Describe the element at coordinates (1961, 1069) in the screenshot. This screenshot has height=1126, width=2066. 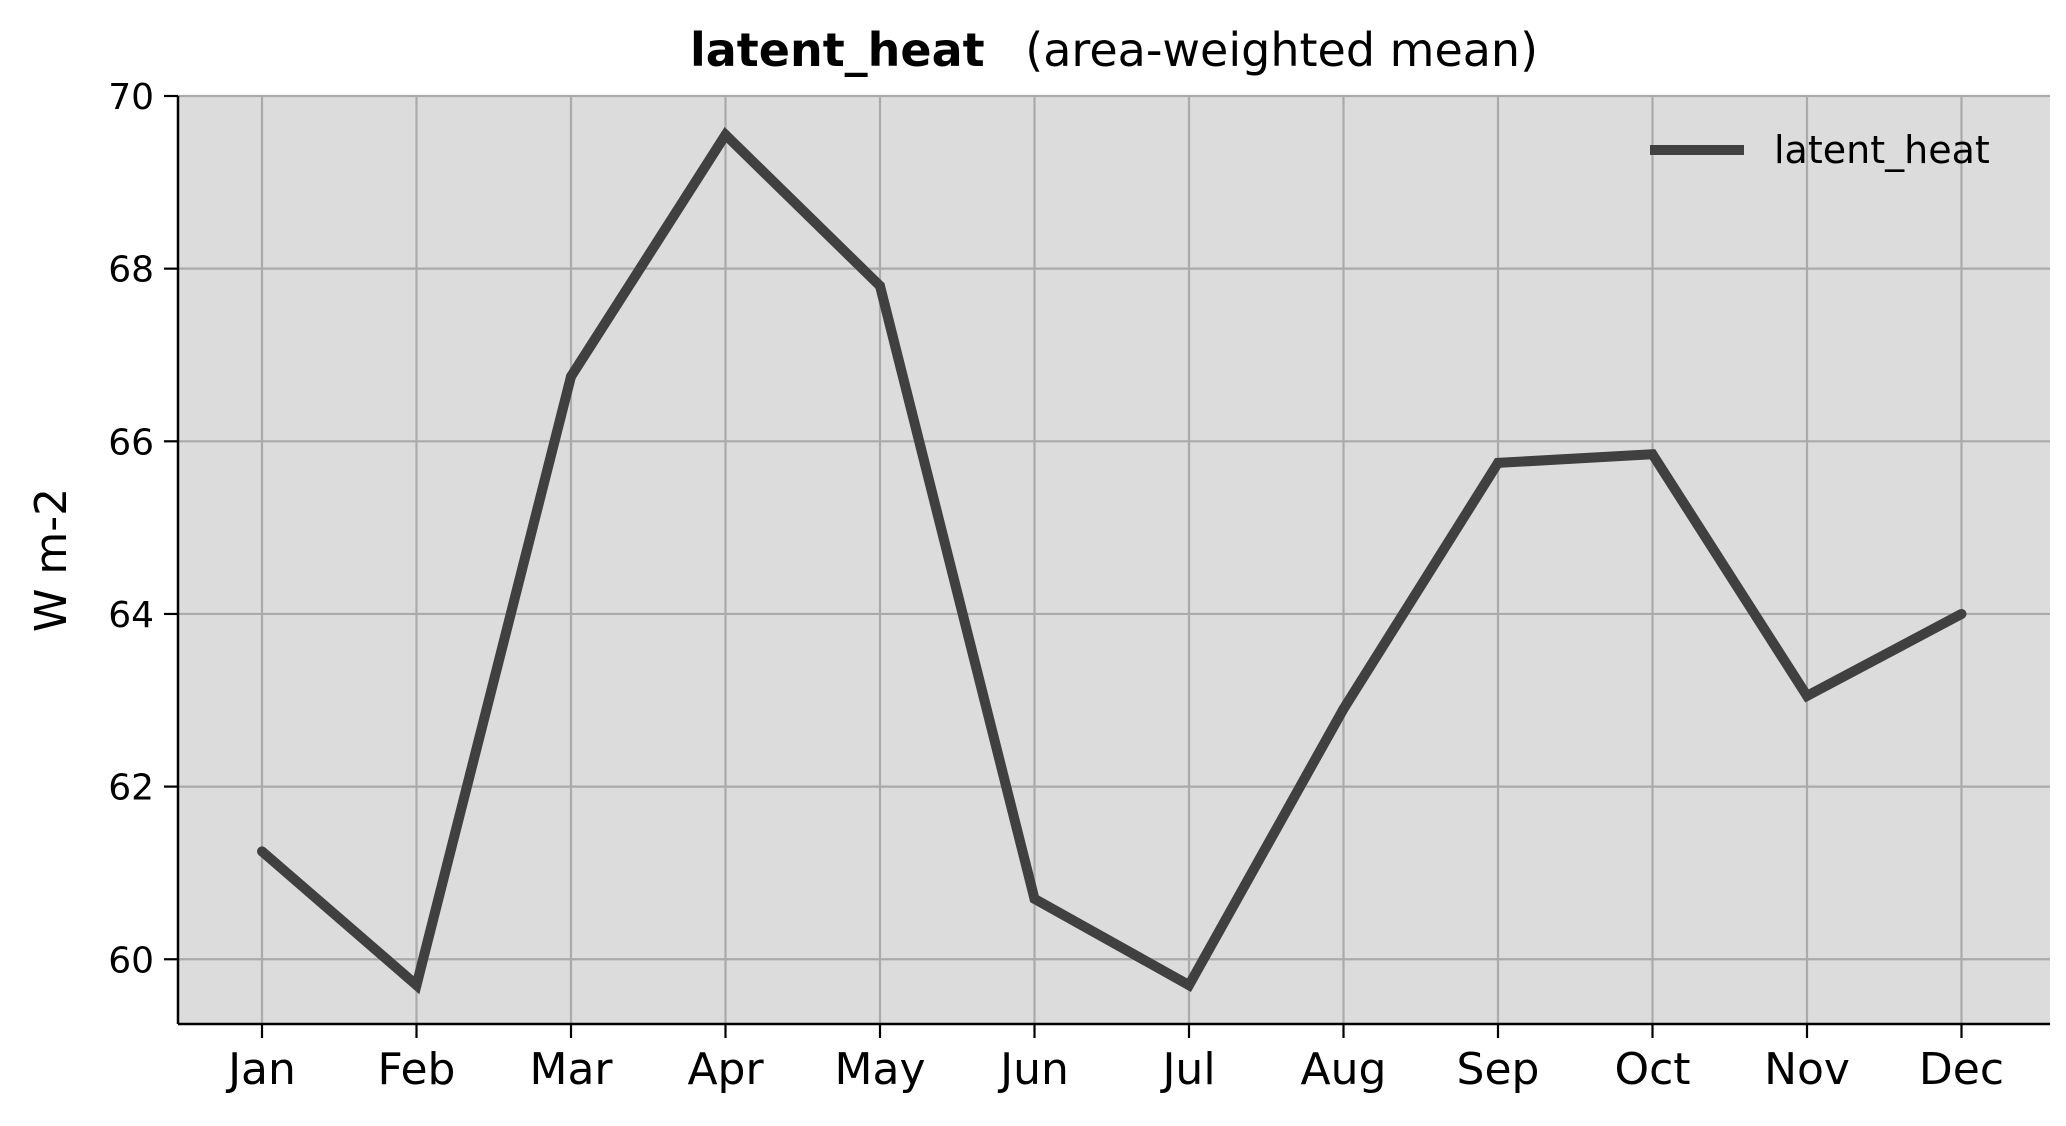
I see `x-tick-label: Dec` at that location.